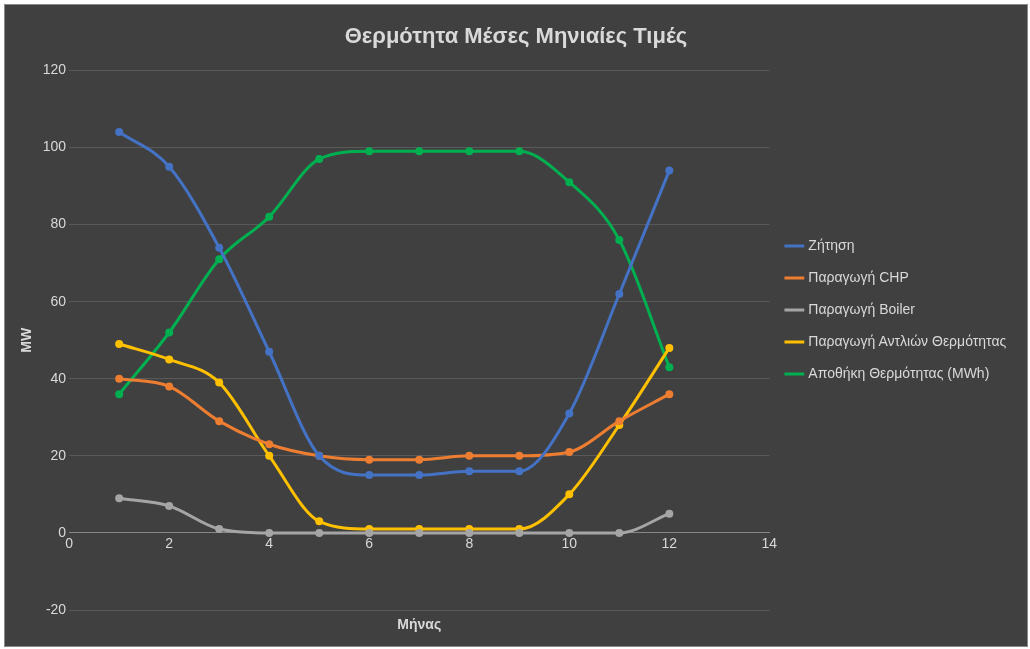  Describe the element at coordinates (58, 454) in the screenshot. I see `y-tick-label: 20` at that location.